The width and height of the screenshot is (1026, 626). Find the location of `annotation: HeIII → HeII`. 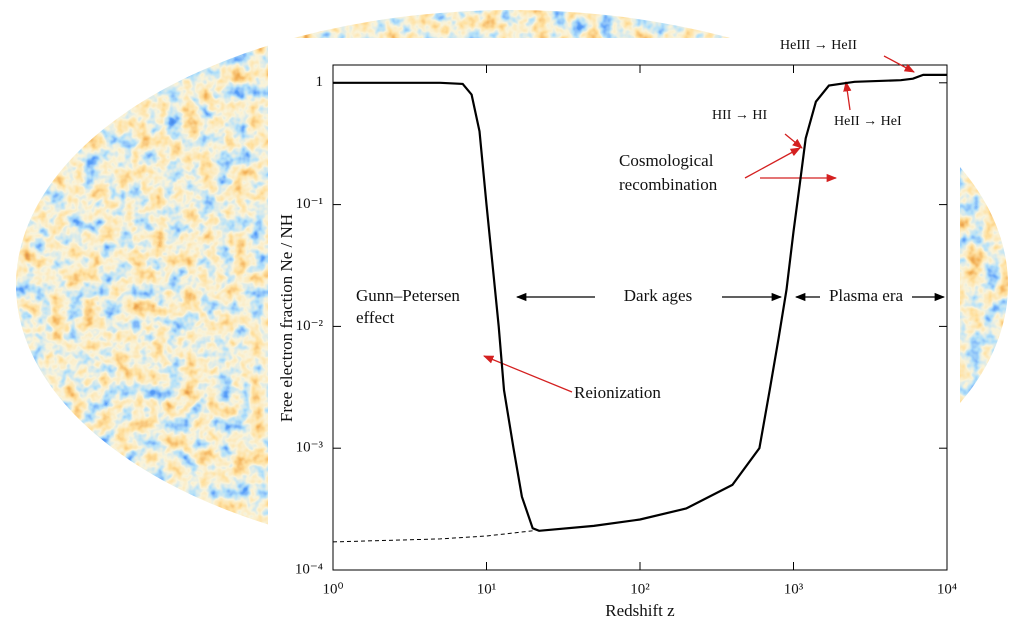

annotation: HeIII → HeII is located at coordinates (818, 45).